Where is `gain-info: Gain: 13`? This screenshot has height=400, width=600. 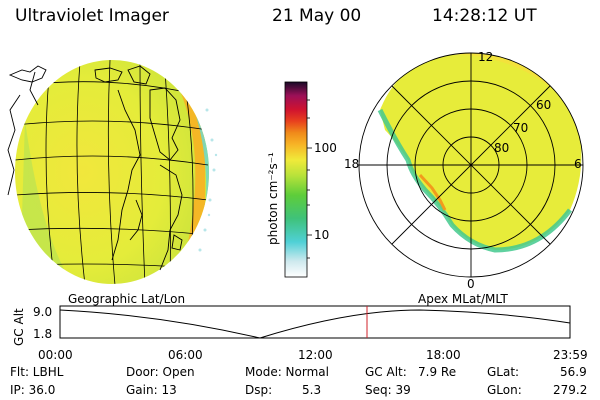 gain-info: Gain: 13 is located at coordinates (151, 390).